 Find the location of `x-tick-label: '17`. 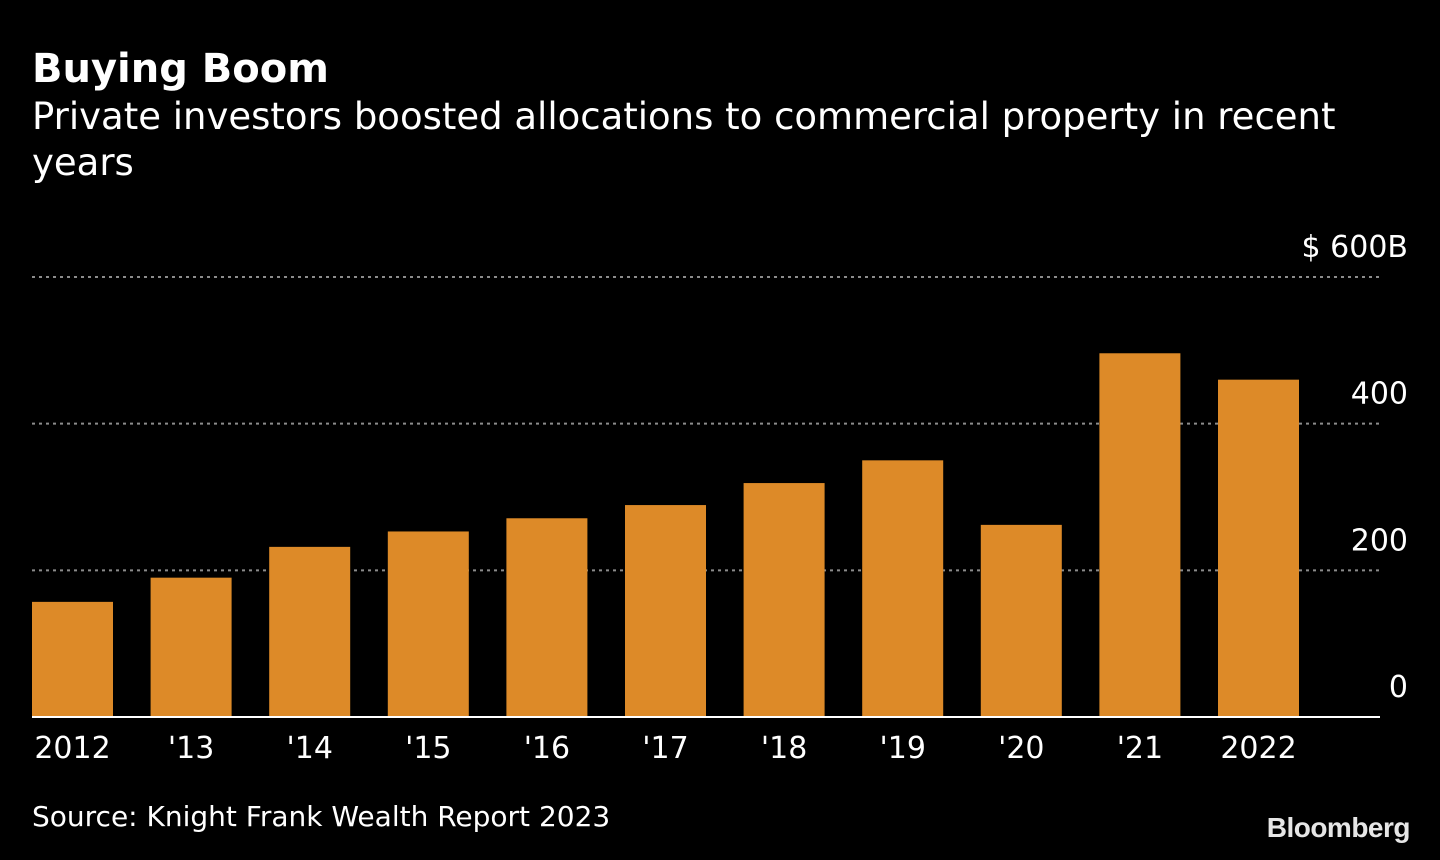

x-tick-label: '17 is located at coordinates (665, 748).